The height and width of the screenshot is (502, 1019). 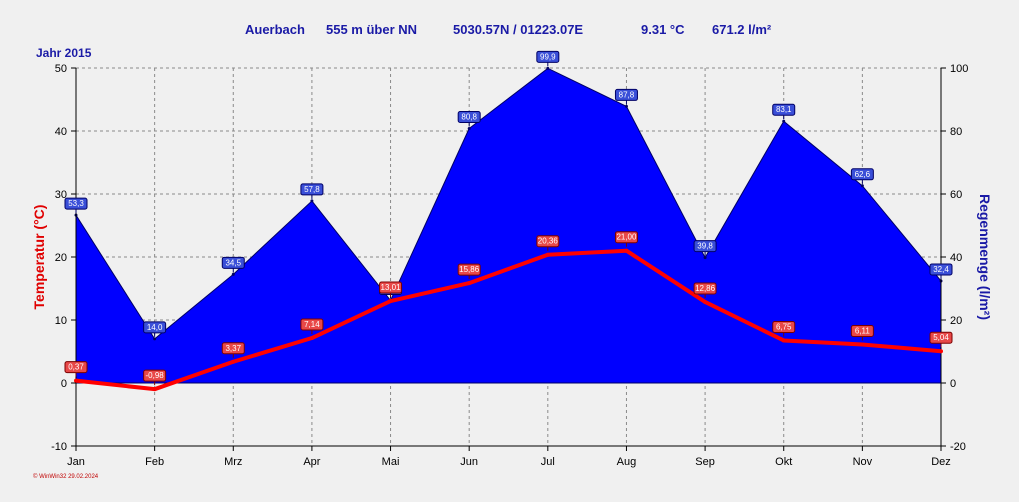 I want to click on data-label-text: 15,86, so click(x=469, y=269).